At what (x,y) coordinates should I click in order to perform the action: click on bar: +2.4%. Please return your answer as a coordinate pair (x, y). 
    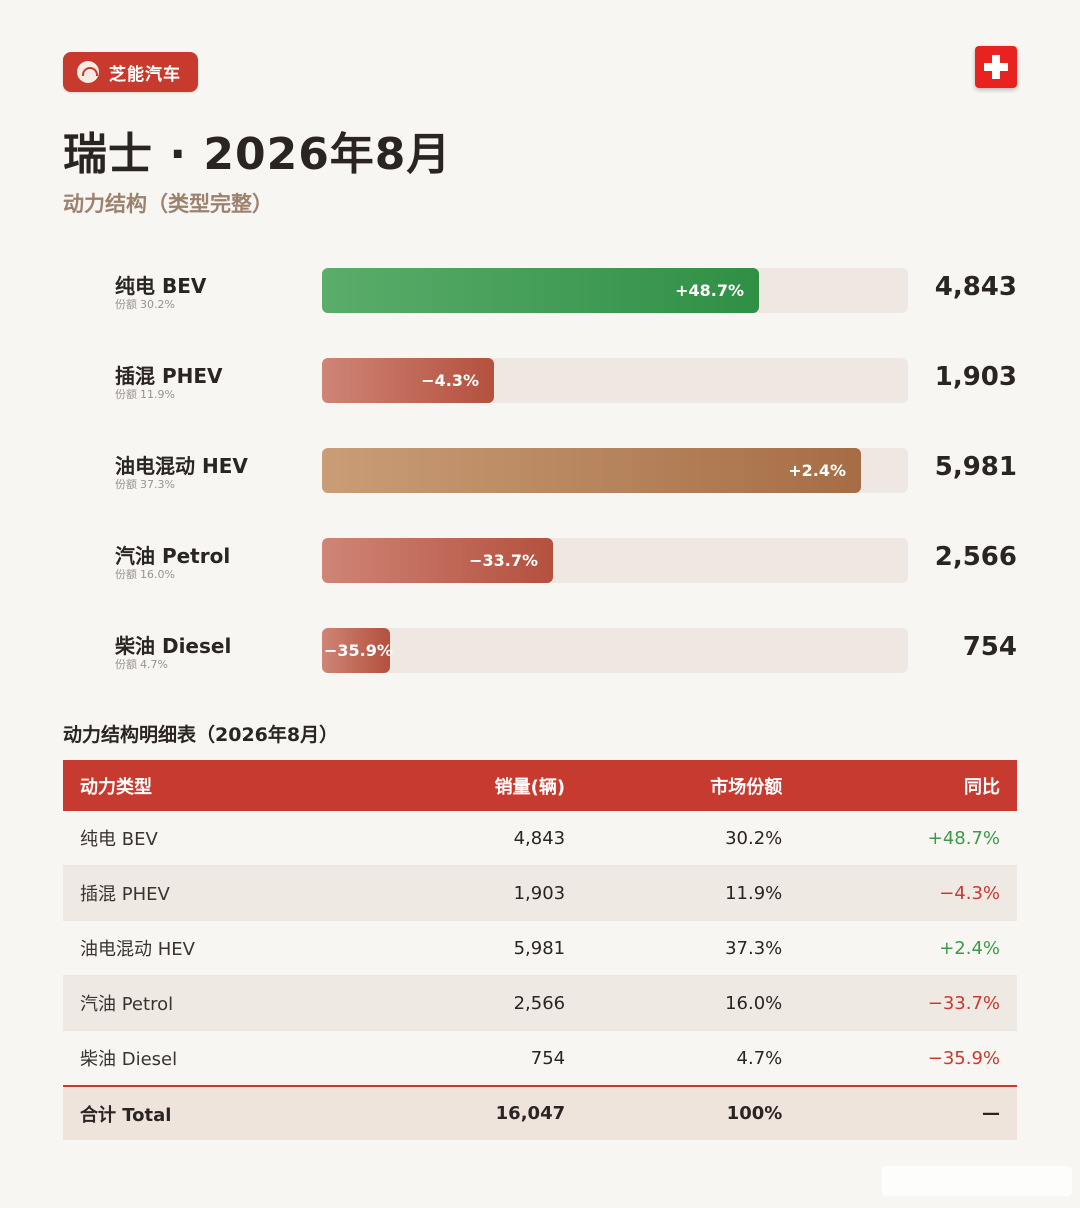
    Looking at the image, I should click on (591, 470).